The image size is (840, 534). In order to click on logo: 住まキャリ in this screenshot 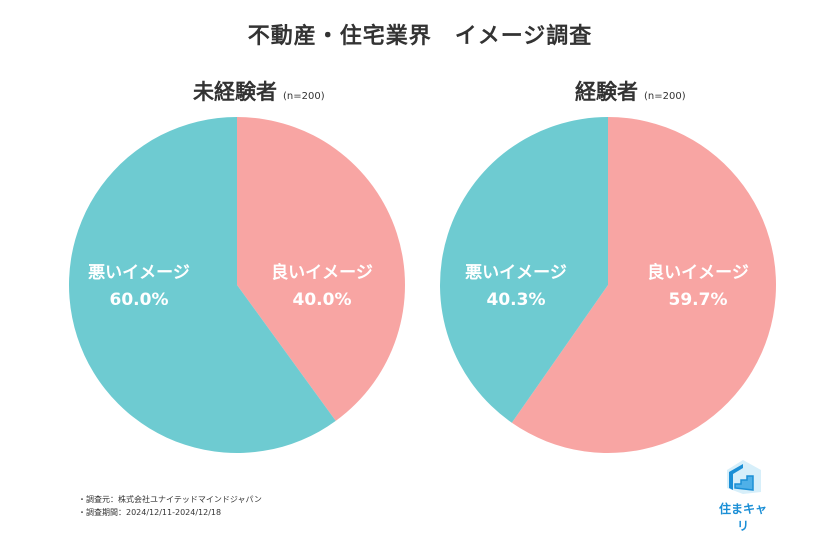, I will do `click(743, 496)`.